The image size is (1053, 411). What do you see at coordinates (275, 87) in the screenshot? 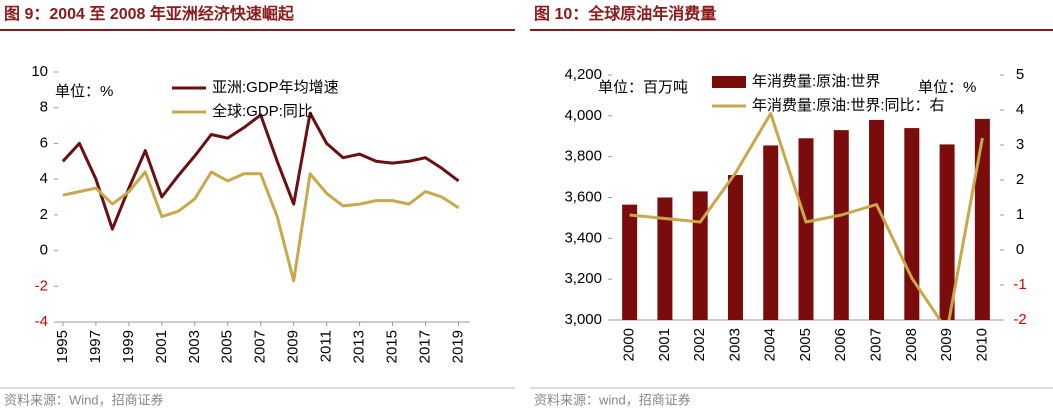
I see `legend-label: 亚洲:GDP年均增速` at bounding box center [275, 87].